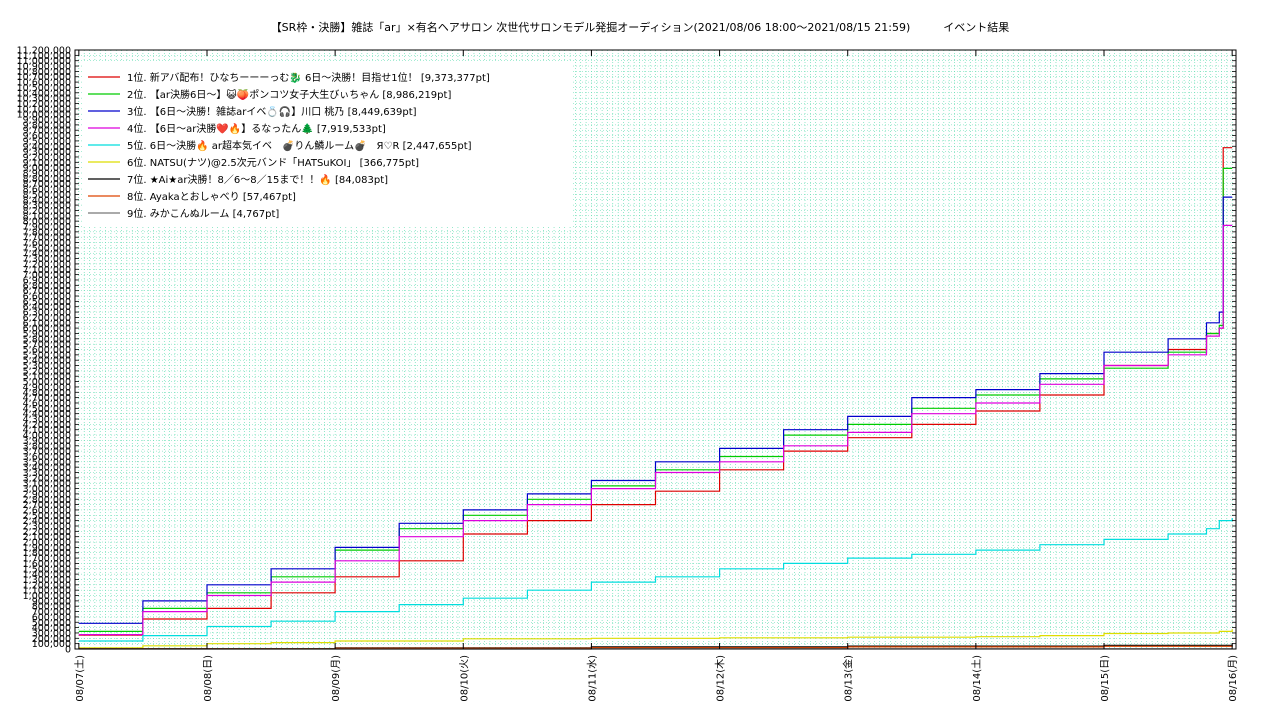 The image size is (1280, 720). I want to click on y-tick-label: 10,200,000, so click(44, 104).